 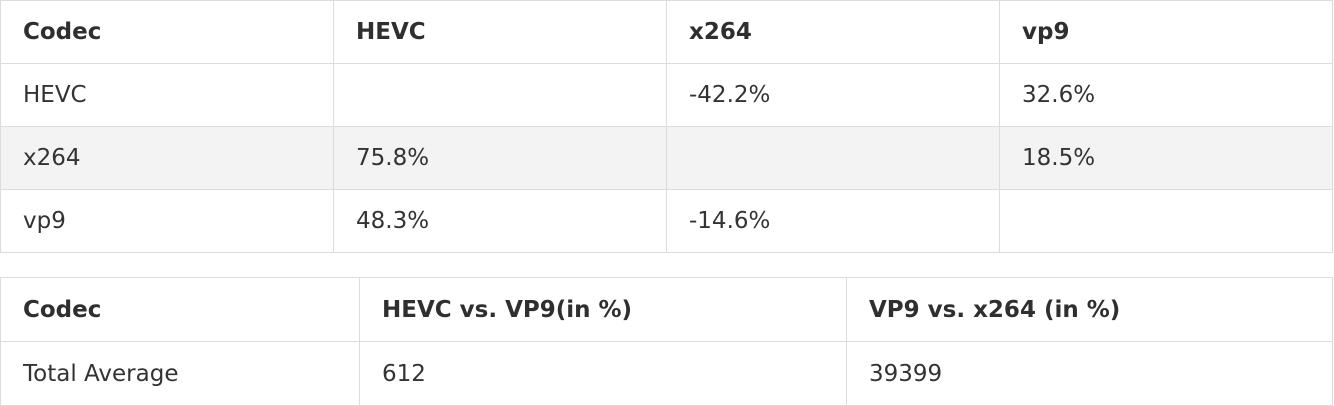 What do you see at coordinates (1166, 95) in the screenshot?
I see `table-cell: 32.6%` at bounding box center [1166, 95].